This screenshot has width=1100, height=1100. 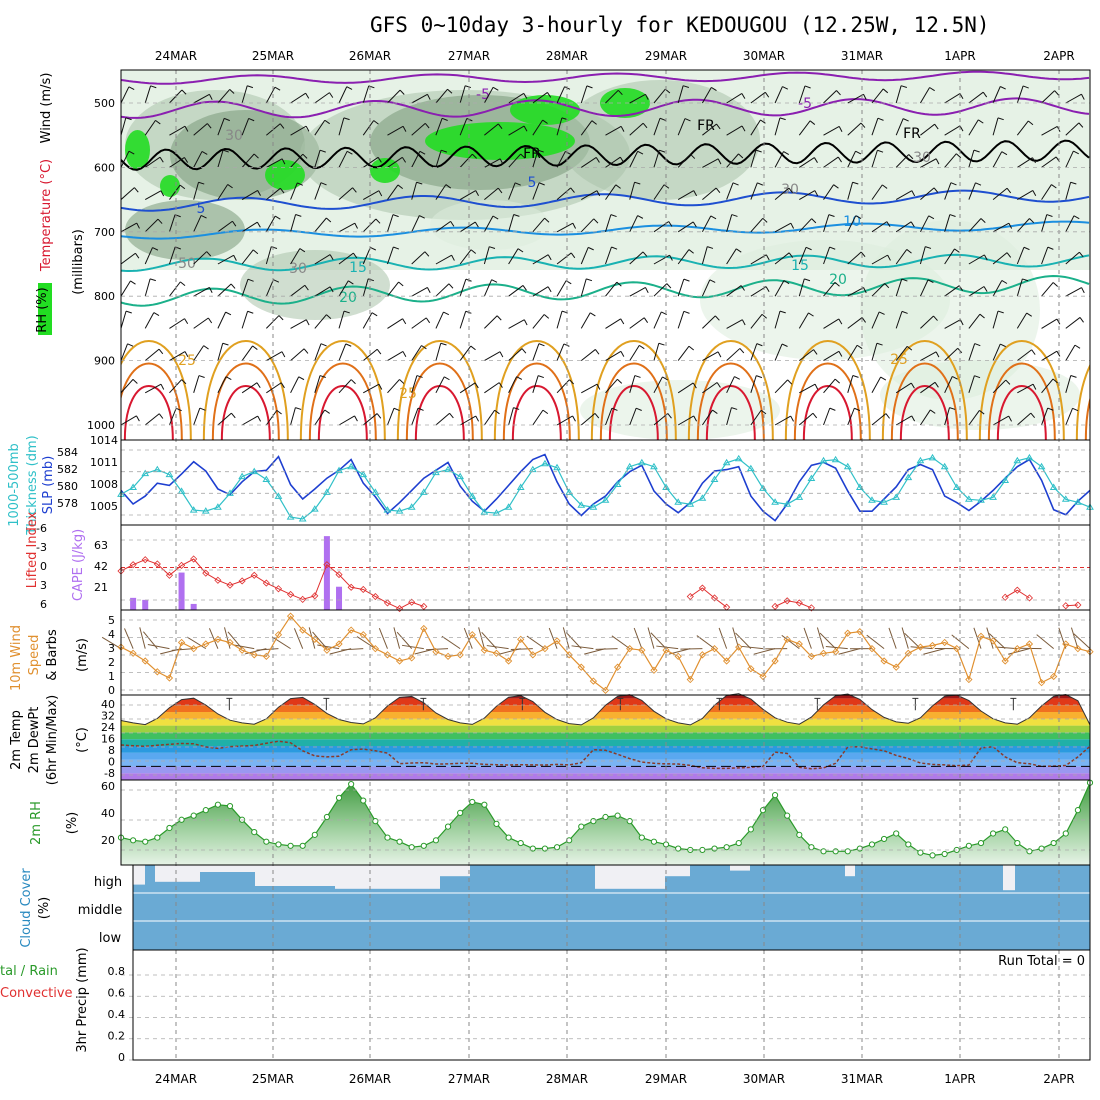 What do you see at coordinates (34, 655) in the screenshot?
I see `wind-speed-label: Speed` at bounding box center [34, 655].